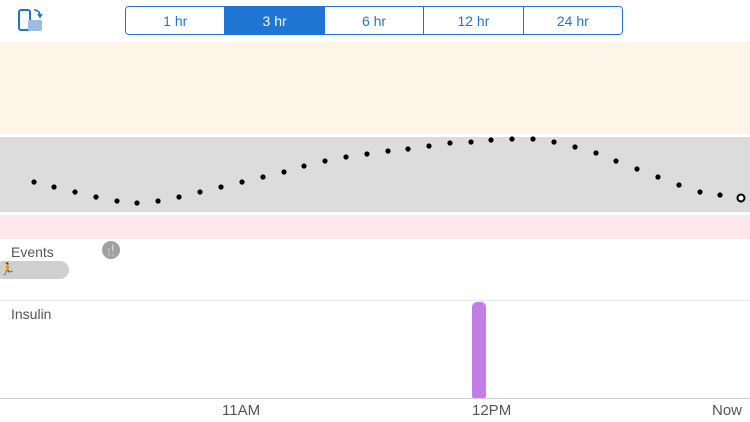 This screenshot has width=750, height=422. What do you see at coordinates (375, 300) in the screenshot?
I see `section-divider` at bounding box center [375, 300].